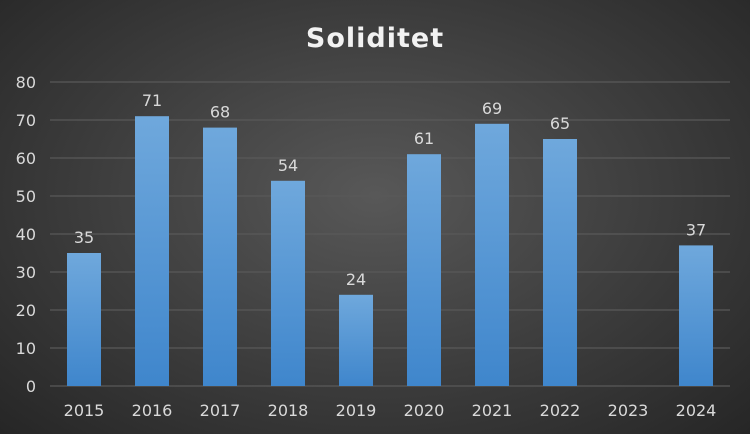  Describe the element at coordinates (492, 255) in the screenshot. I see `bar-2021` at that location.